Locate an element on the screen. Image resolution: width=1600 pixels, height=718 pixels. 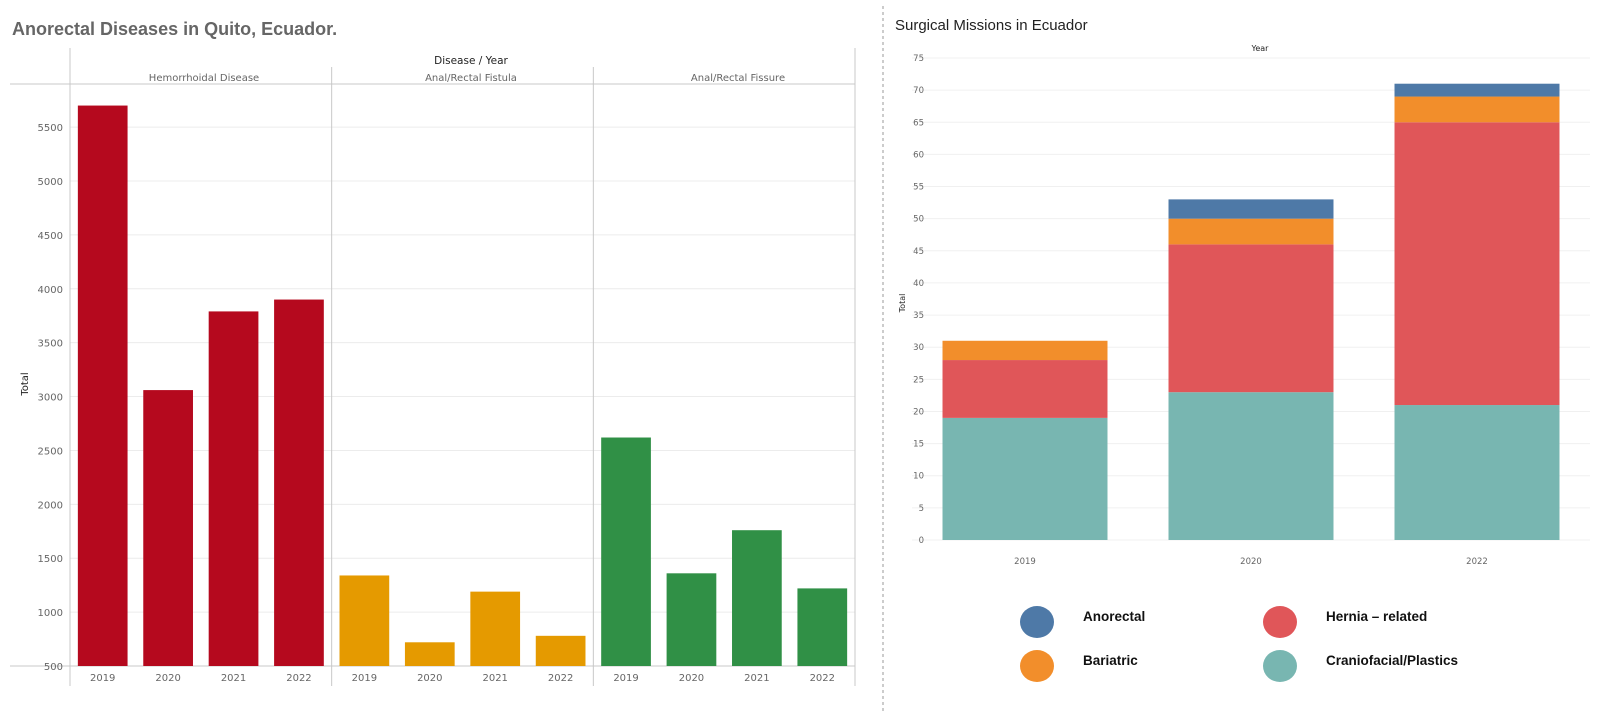
y-tick-label: 1500 is located at coordinates (50, 559).